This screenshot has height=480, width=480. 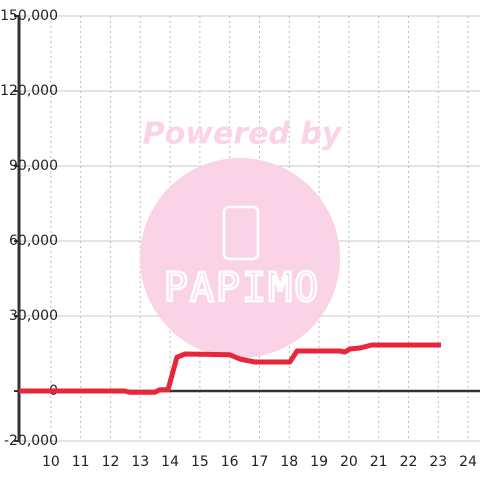 I want to click on x-tick-label: 16, so click(x=230, y=462).